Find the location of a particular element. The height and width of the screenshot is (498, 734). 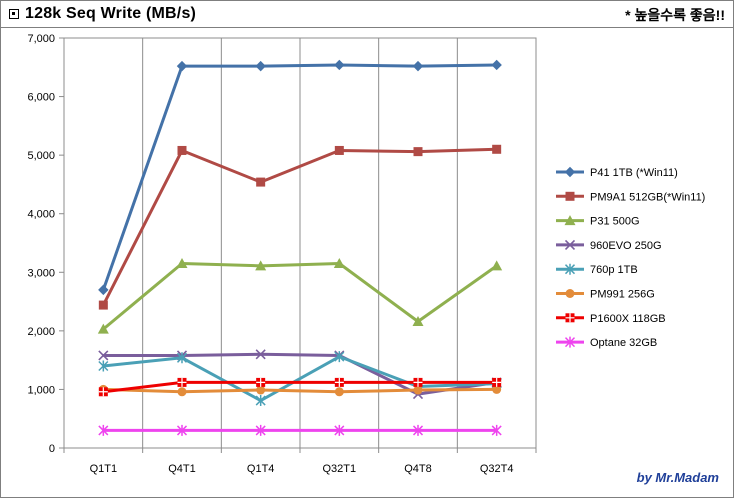

y-tick-label: 6,000 is located at coordinates (41, 98).